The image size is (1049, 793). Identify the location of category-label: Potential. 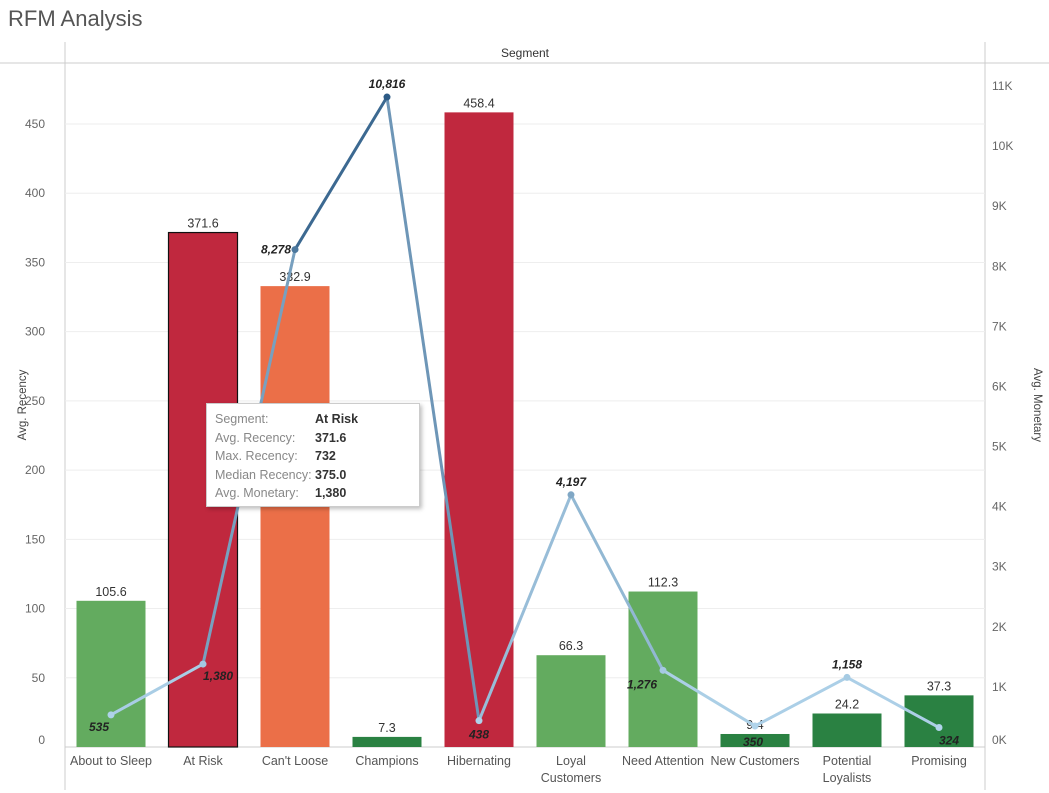
(847, 761).